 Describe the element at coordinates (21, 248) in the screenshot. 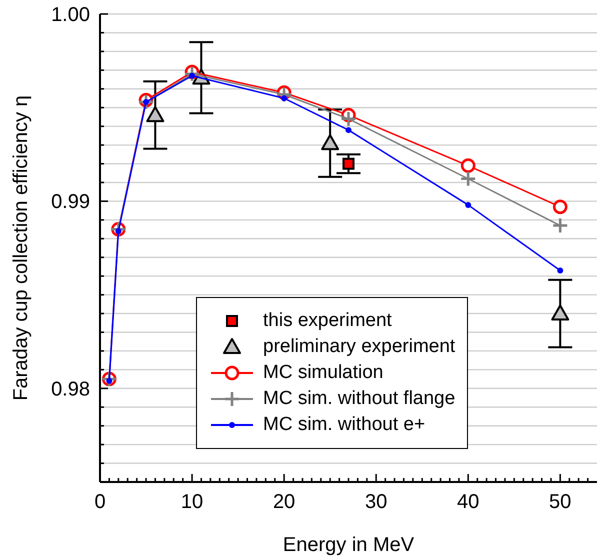

I see `y-axis-title: Faraday cup collection efficiency η` at that location.